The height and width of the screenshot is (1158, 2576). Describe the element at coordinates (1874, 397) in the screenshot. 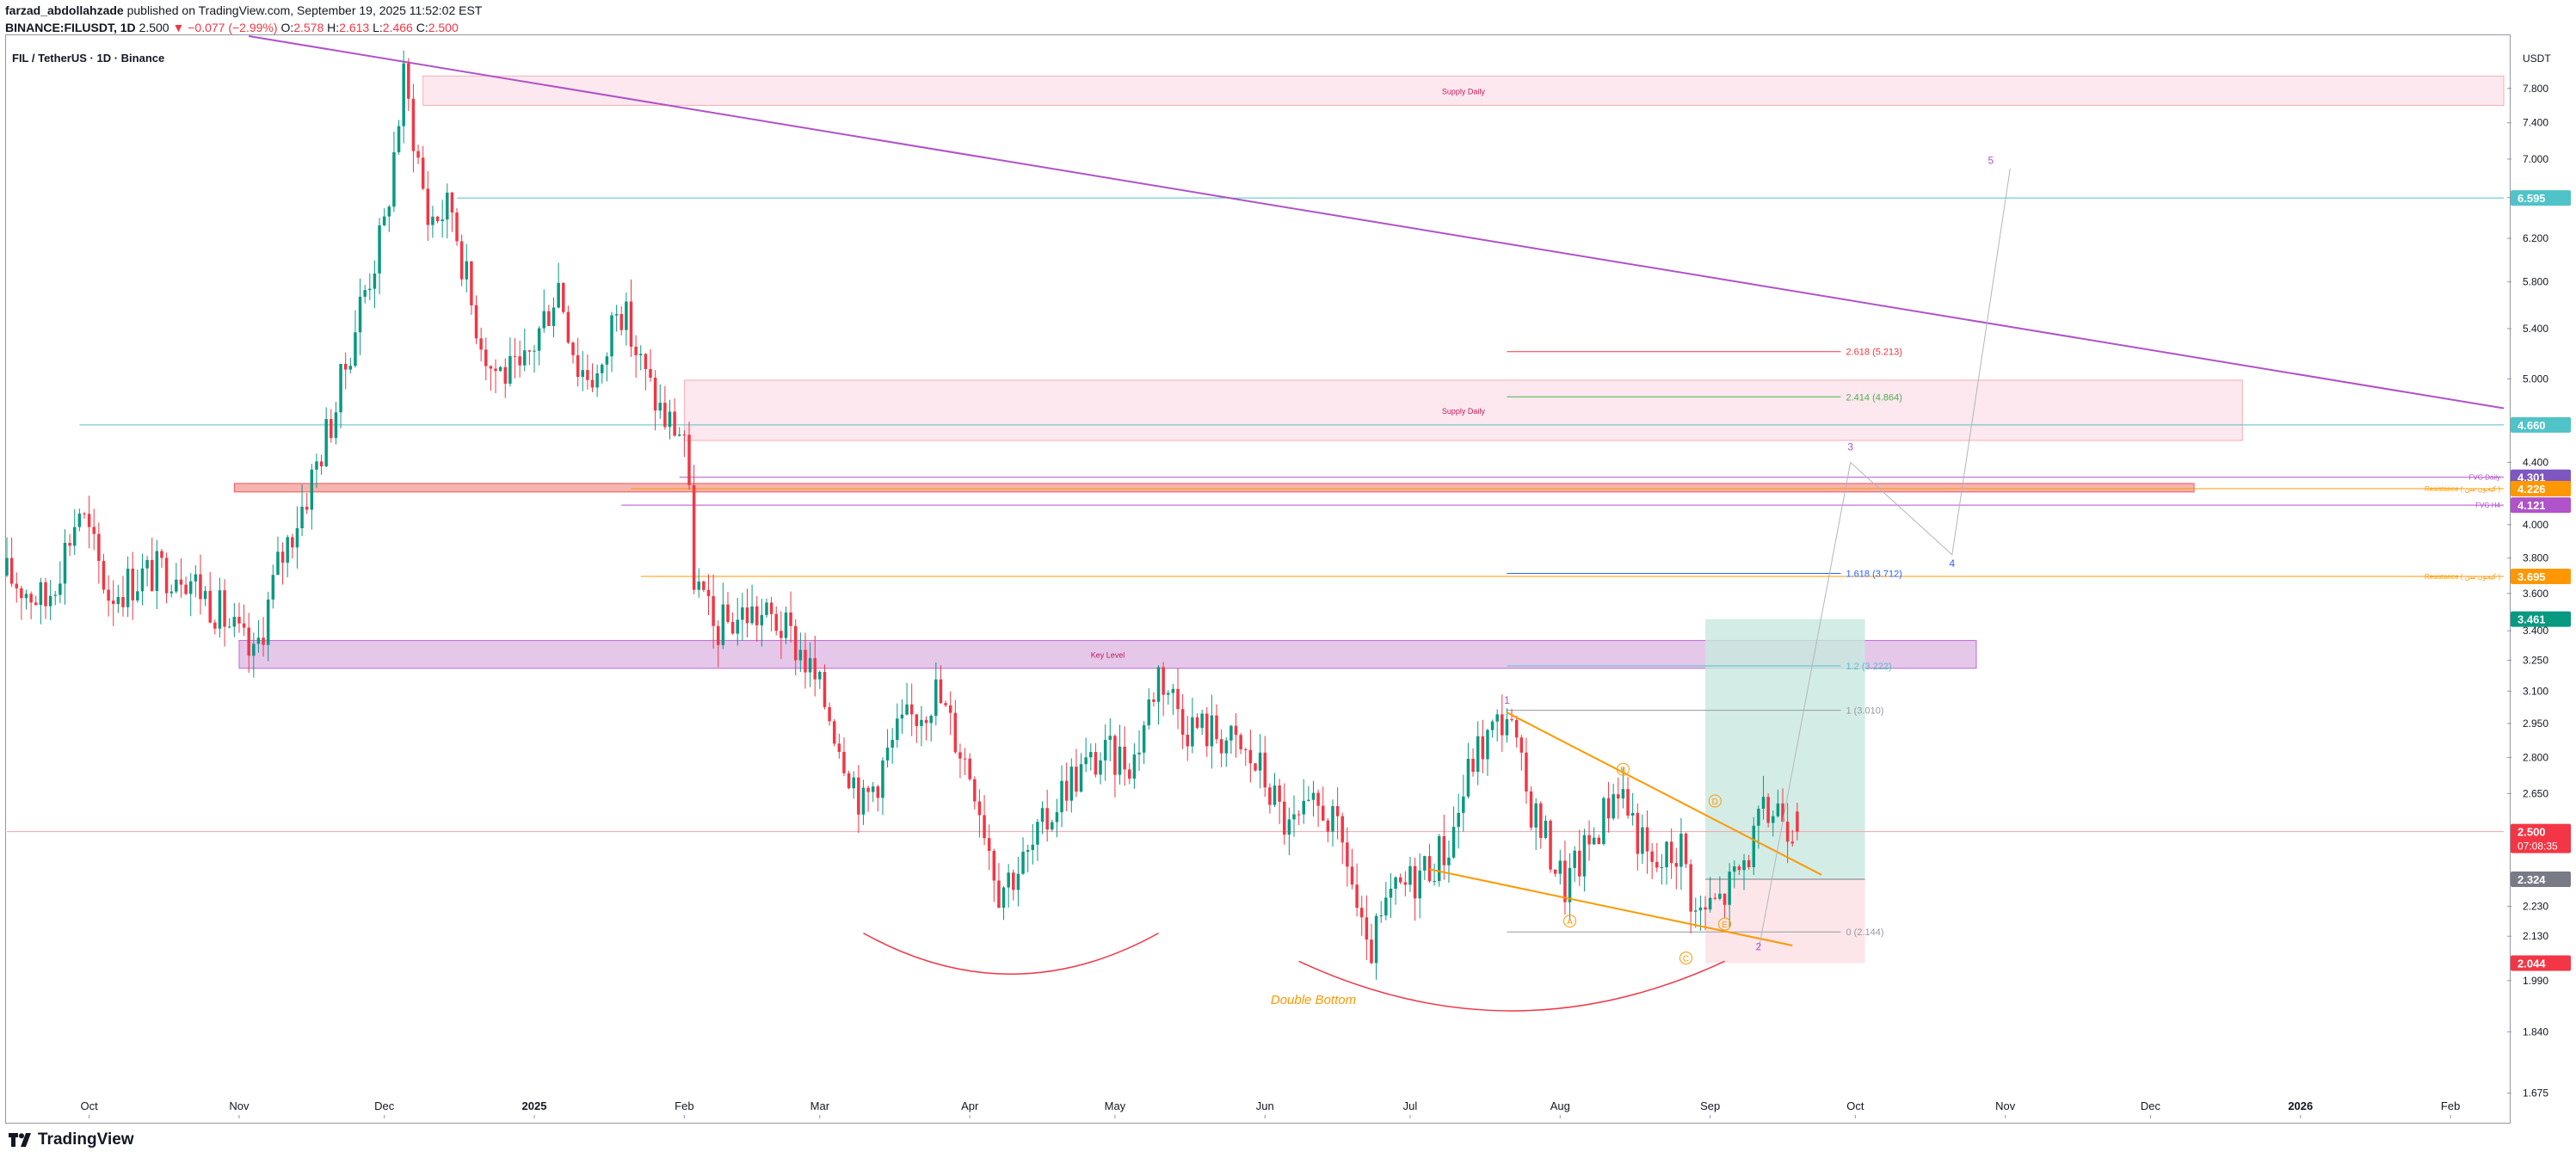

I see `fib-level-label: 2.414 (4.864)` at that location.